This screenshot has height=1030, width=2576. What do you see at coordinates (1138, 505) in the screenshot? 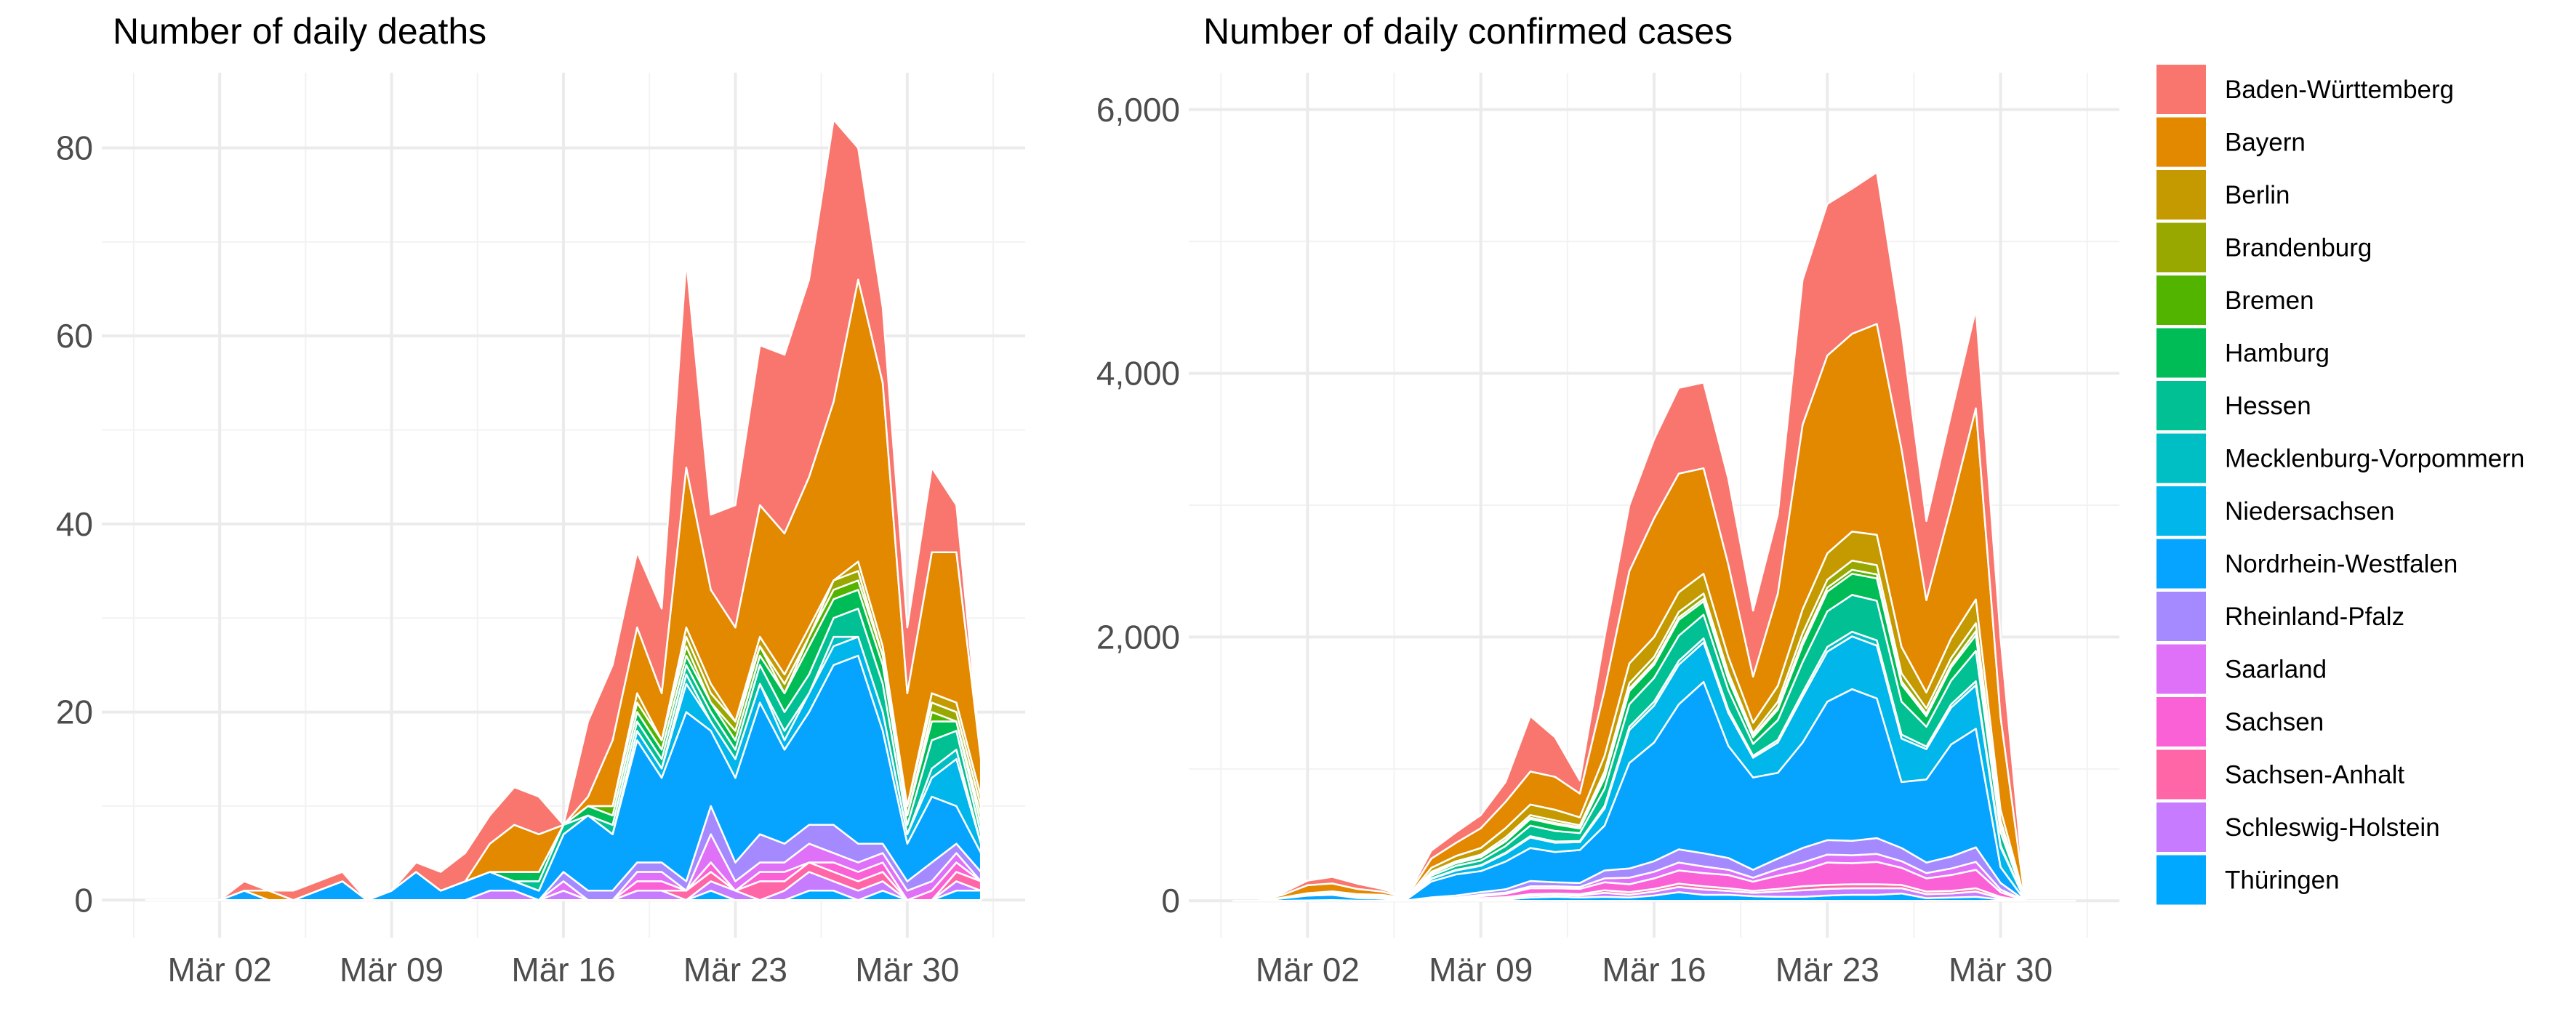
I see `y-axis: 0 2,000 4,000 6,000` at bounding box center [1138, 505].